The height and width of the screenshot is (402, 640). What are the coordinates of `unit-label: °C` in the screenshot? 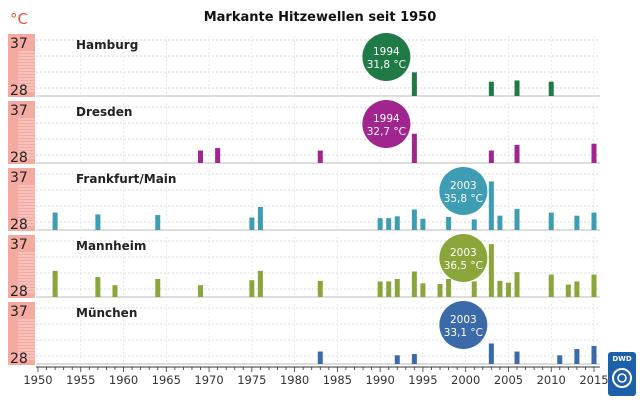 It's located at (19, 19).